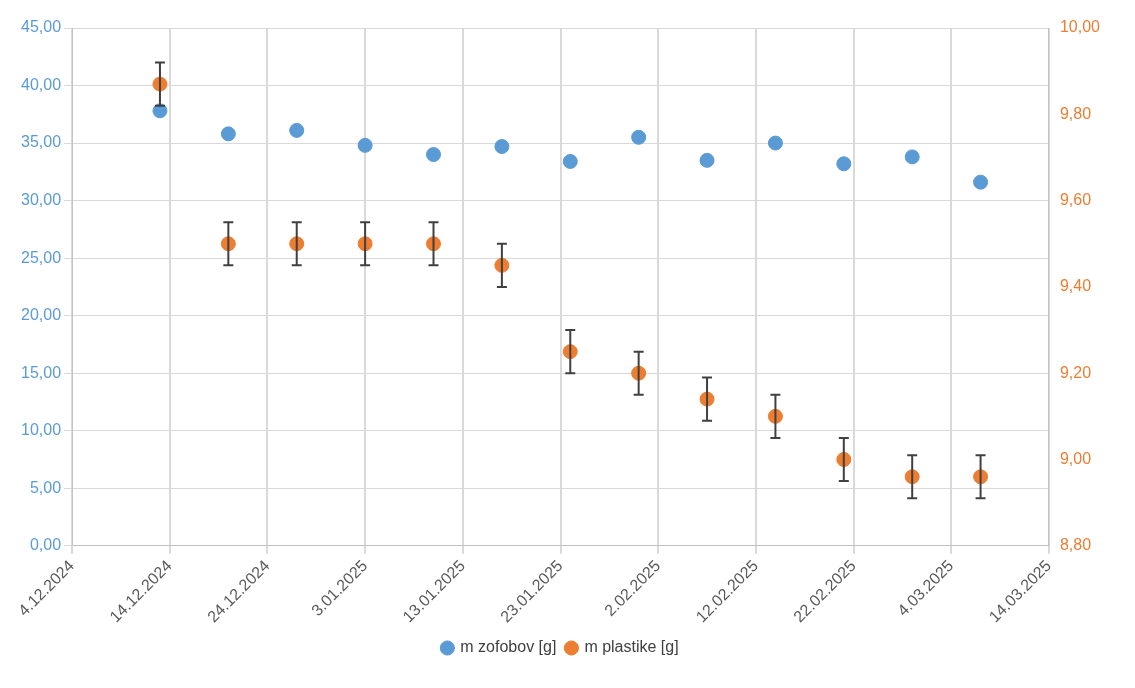 This screenshot has height=688, width=1135. What do you see at coordinates (41, 27) in the screenshot?
I see `y-tick-label: 45,00` at bounding box center [41, 27].